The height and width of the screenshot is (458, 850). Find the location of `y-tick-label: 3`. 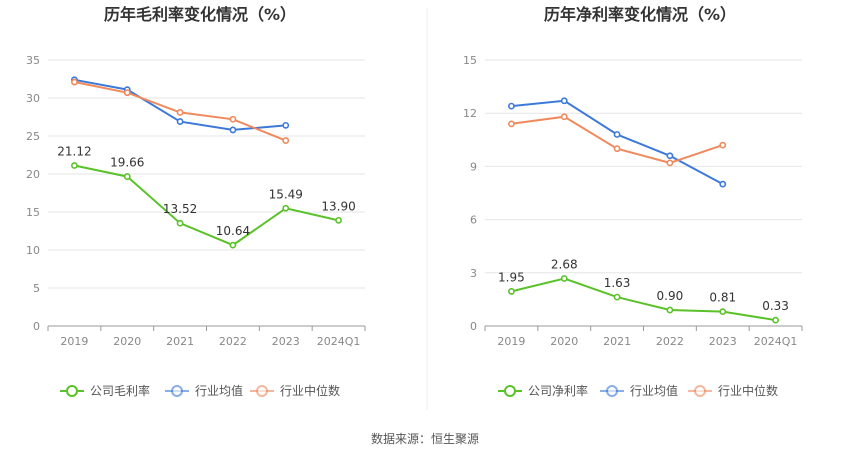

y-tick-label: 3 is located at coordinates (473, 273).